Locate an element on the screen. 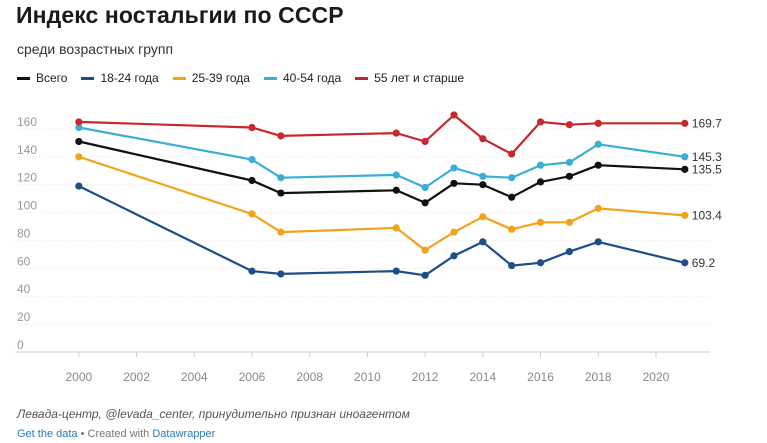  y-tick-label: 80 is located at coordinates (24, 233).